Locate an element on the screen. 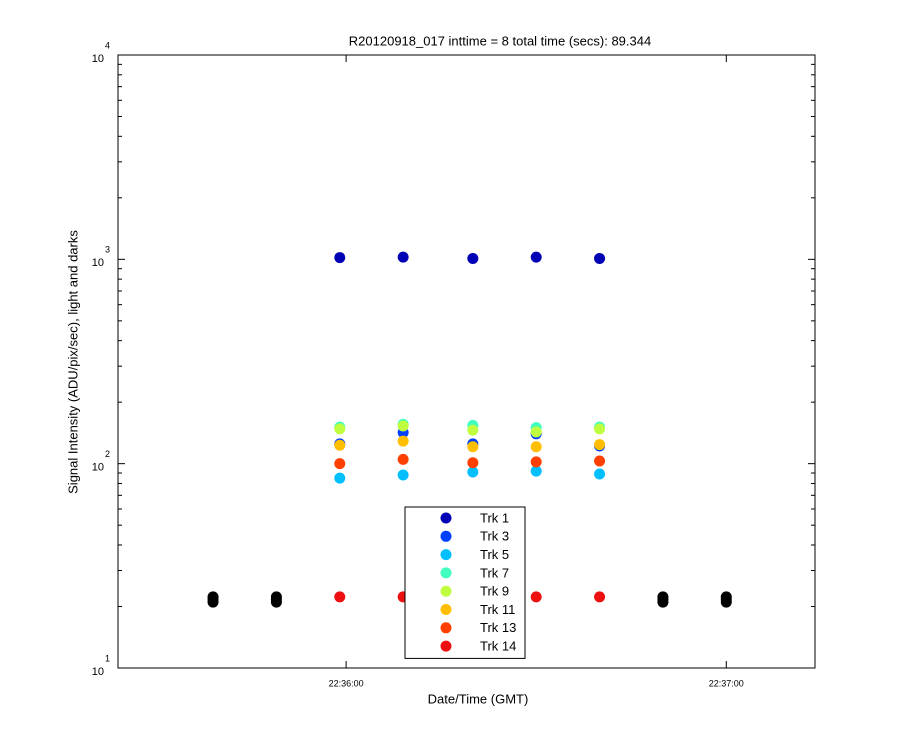  legend-label: Trk 9 is located at coordinates (494, 591).